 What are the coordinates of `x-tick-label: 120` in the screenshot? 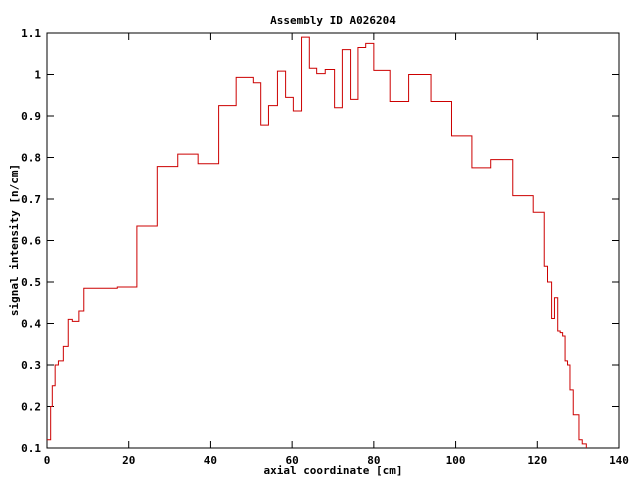 It's located at (537, 460).